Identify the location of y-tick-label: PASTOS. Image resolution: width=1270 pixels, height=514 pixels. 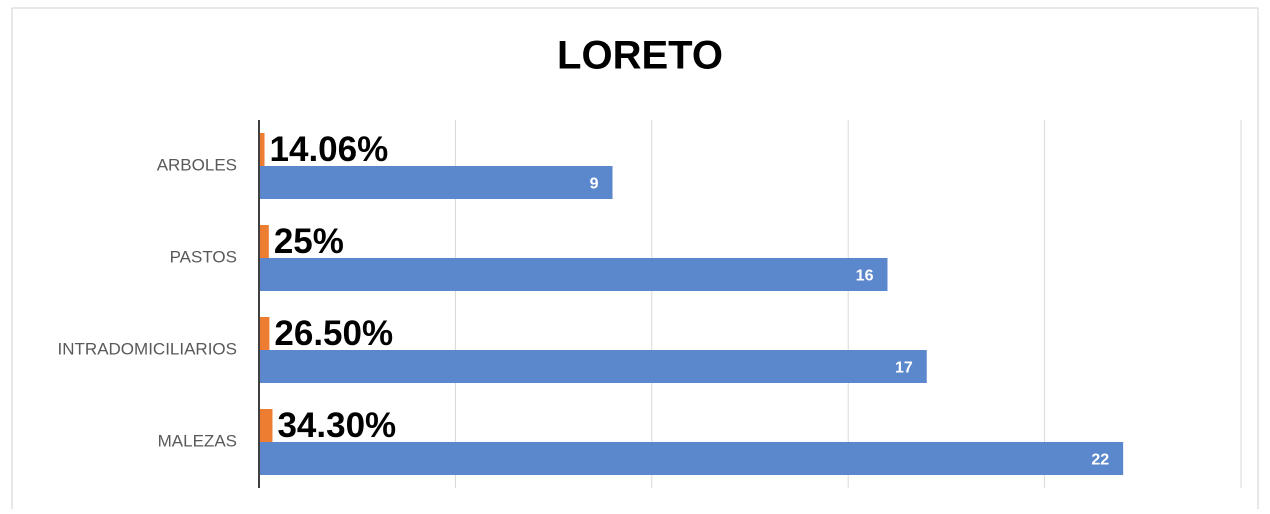
(203, 256).